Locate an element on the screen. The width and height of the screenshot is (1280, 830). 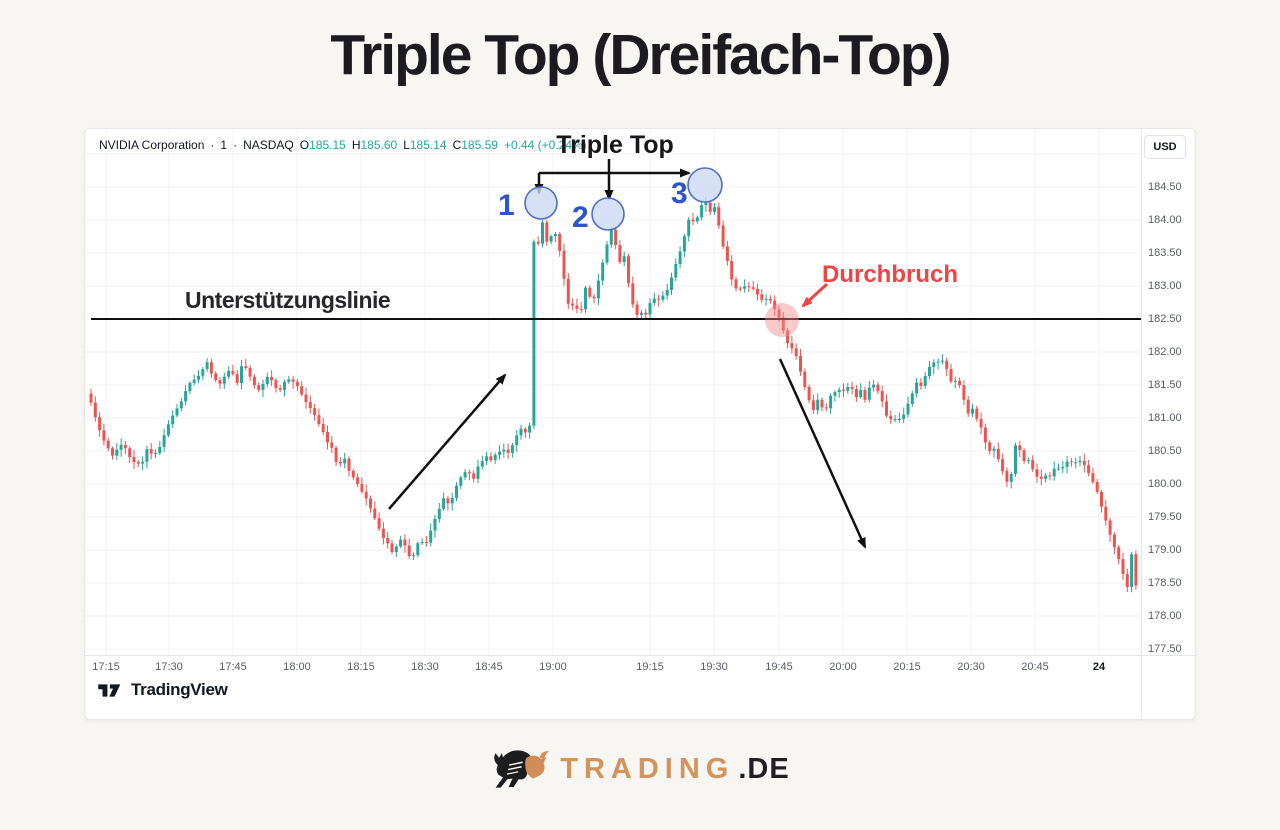
x-tick-label: 19:00 is located at coordinates (553, 667).